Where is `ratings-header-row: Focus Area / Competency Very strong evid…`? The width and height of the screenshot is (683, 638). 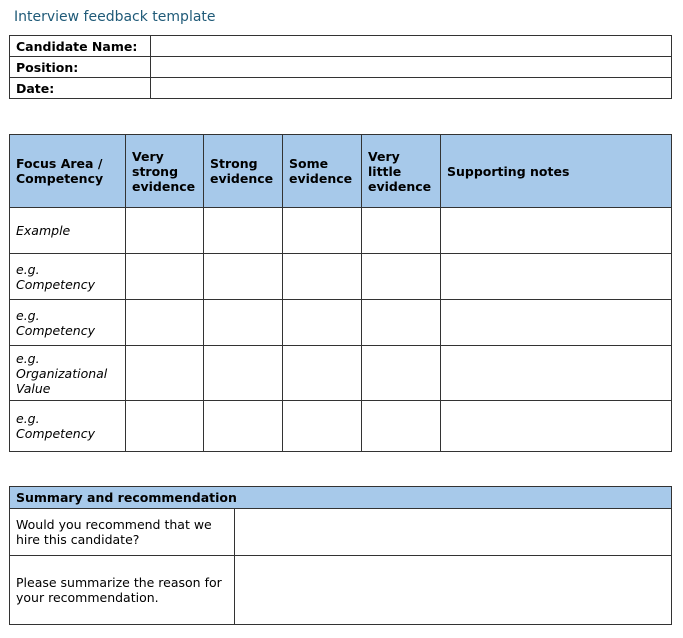 ratings-header-row: Focus Area / Competency Very strong evid… is located at coordinates (340, 171).